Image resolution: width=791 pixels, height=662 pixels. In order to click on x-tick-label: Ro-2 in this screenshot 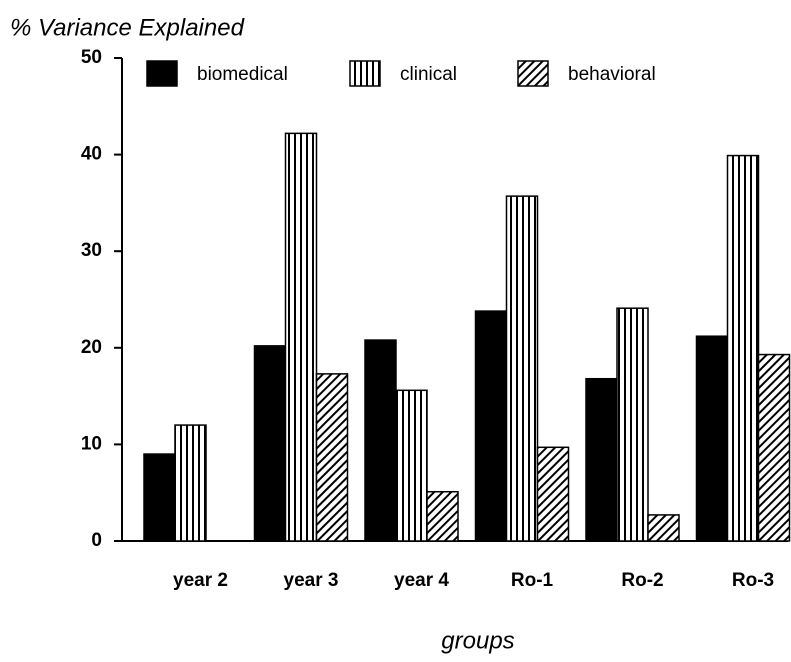, I will do `click(642, 580)`.